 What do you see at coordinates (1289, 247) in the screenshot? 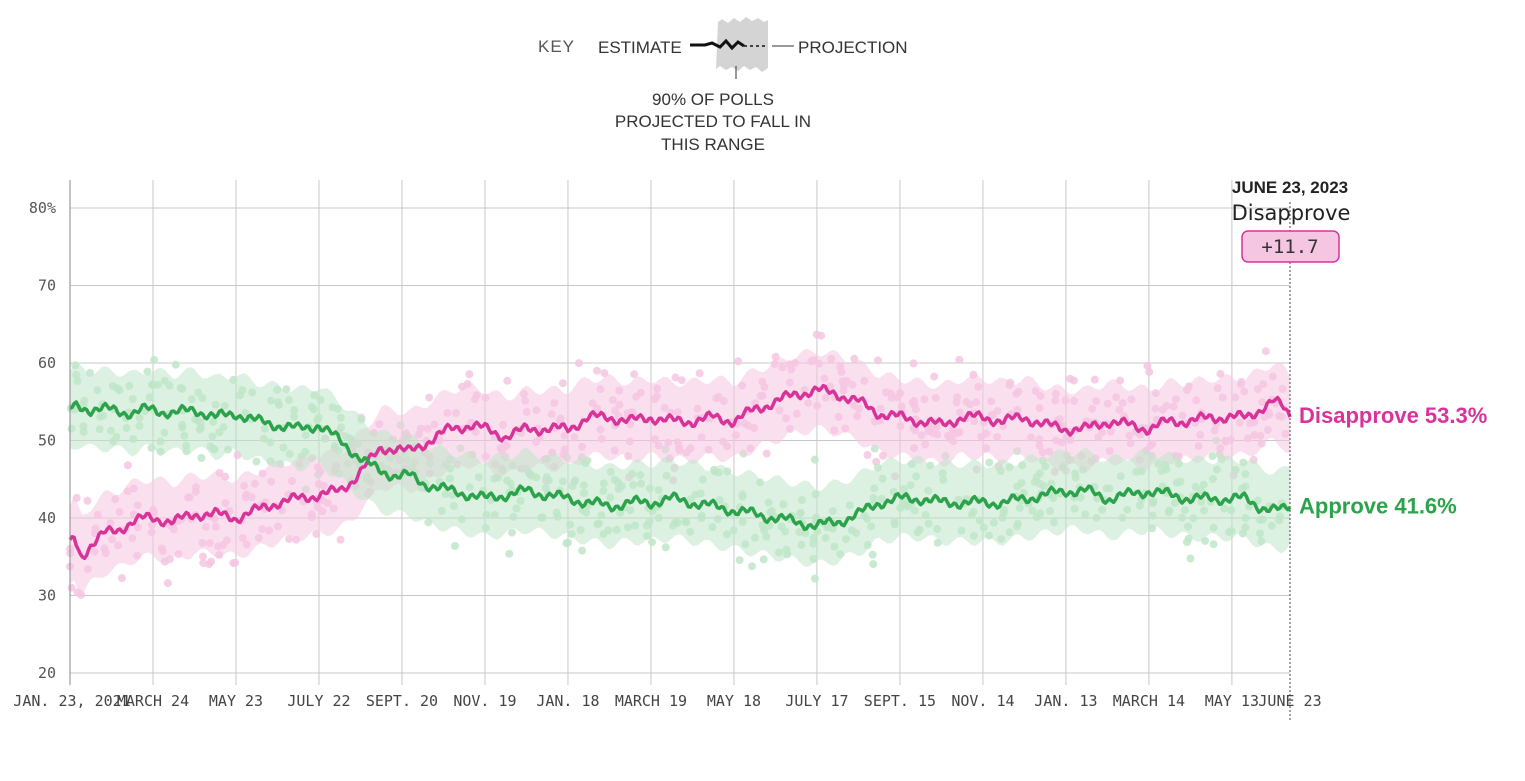
I see `hover-margin: +11.7` at bounding box center [1289, 247].